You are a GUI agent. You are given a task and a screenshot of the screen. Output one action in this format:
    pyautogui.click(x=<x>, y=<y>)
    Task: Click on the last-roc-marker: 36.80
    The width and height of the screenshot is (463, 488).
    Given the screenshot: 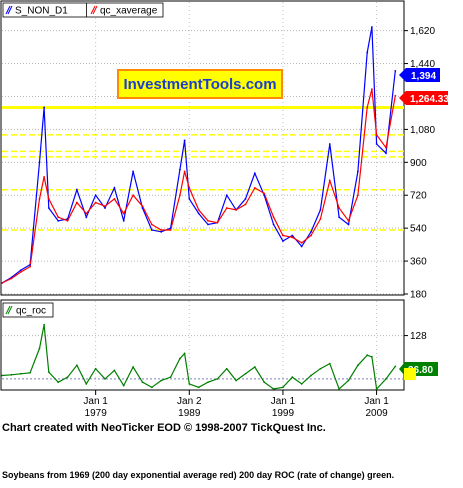 What is the action you would take?
    pyautogui.click(x=418, y=371)
    